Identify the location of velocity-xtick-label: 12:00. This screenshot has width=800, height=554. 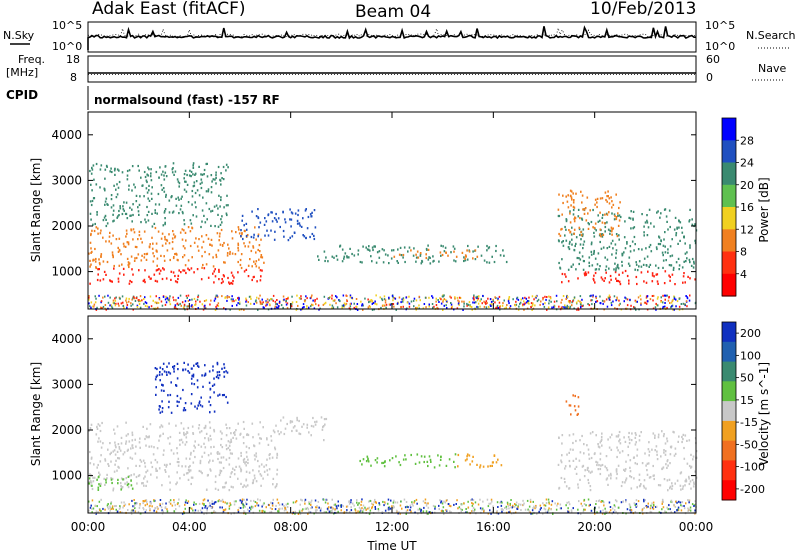
(392, 527).